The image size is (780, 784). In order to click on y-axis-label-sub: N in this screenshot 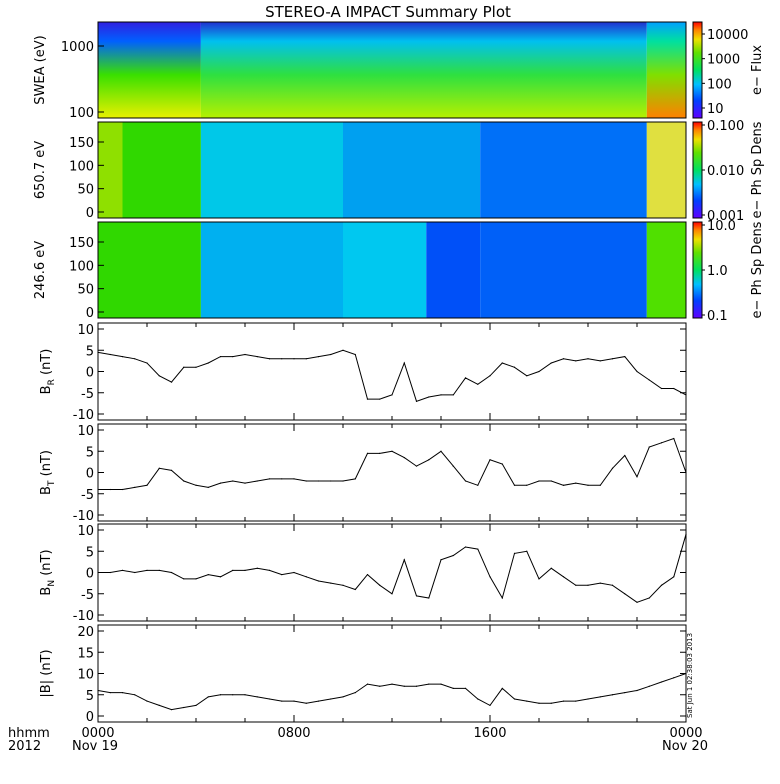, I will do `click(52, 583)`.